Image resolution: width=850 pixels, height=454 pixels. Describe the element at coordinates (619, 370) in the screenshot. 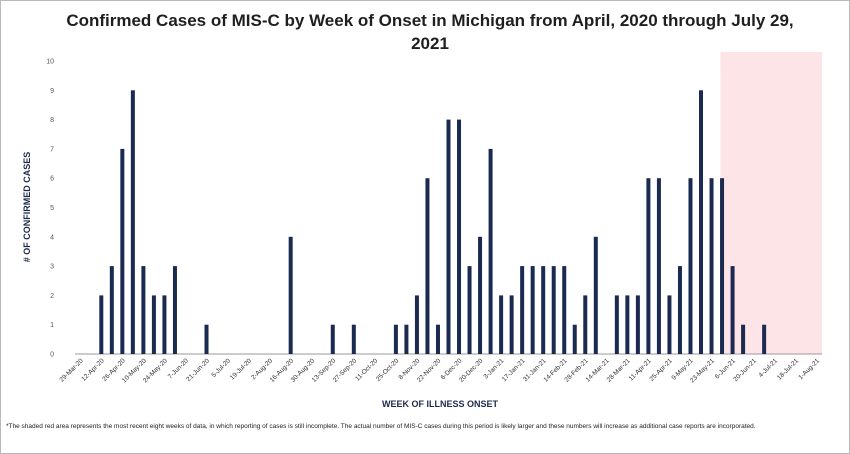

I see `x-tick-label: 28-Mar-21` at that location.